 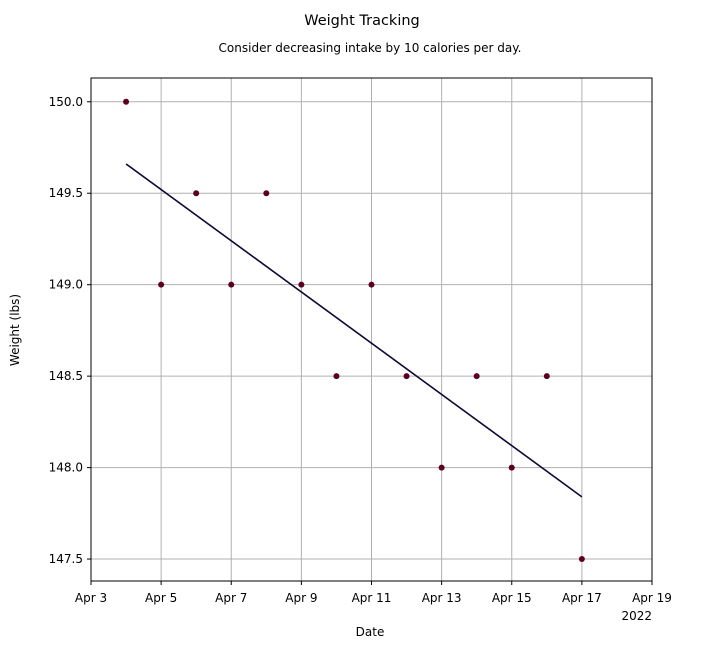 What do you see at coordinates (15, 330) in the screenshot?
I see `y-axis-label: Weight (lbs)` at bounding box center [15, 330].